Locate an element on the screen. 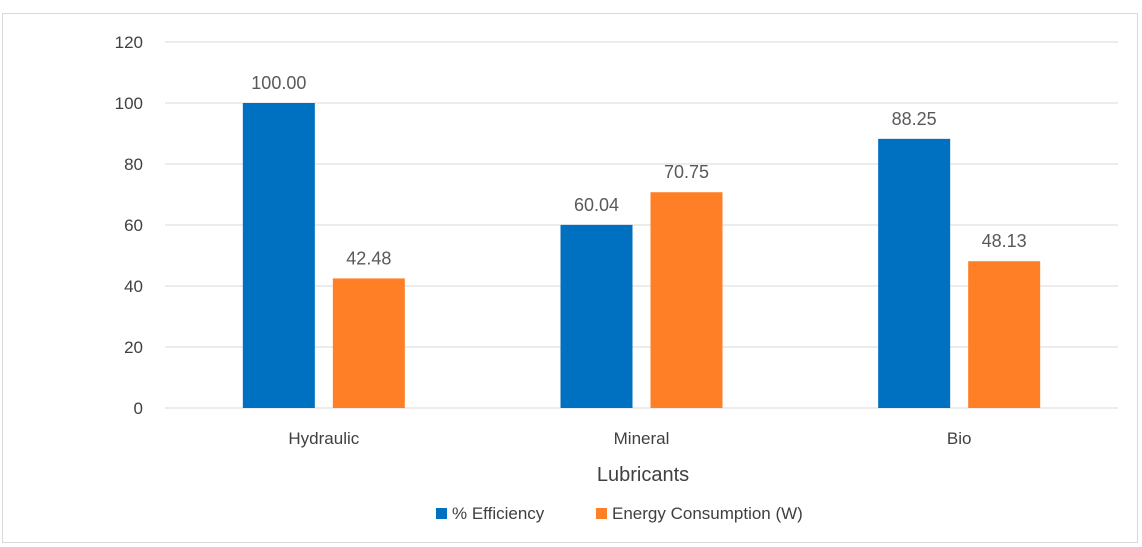 The width and height of the screenshot is (1142, 547). data-label: 88.25 is located at coordinates (914, 119).